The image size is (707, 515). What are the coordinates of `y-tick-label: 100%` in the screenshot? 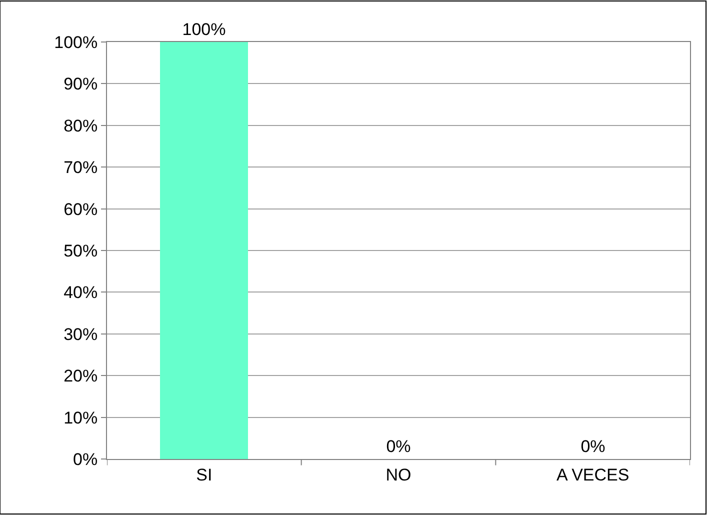 It's located at (76, 42).